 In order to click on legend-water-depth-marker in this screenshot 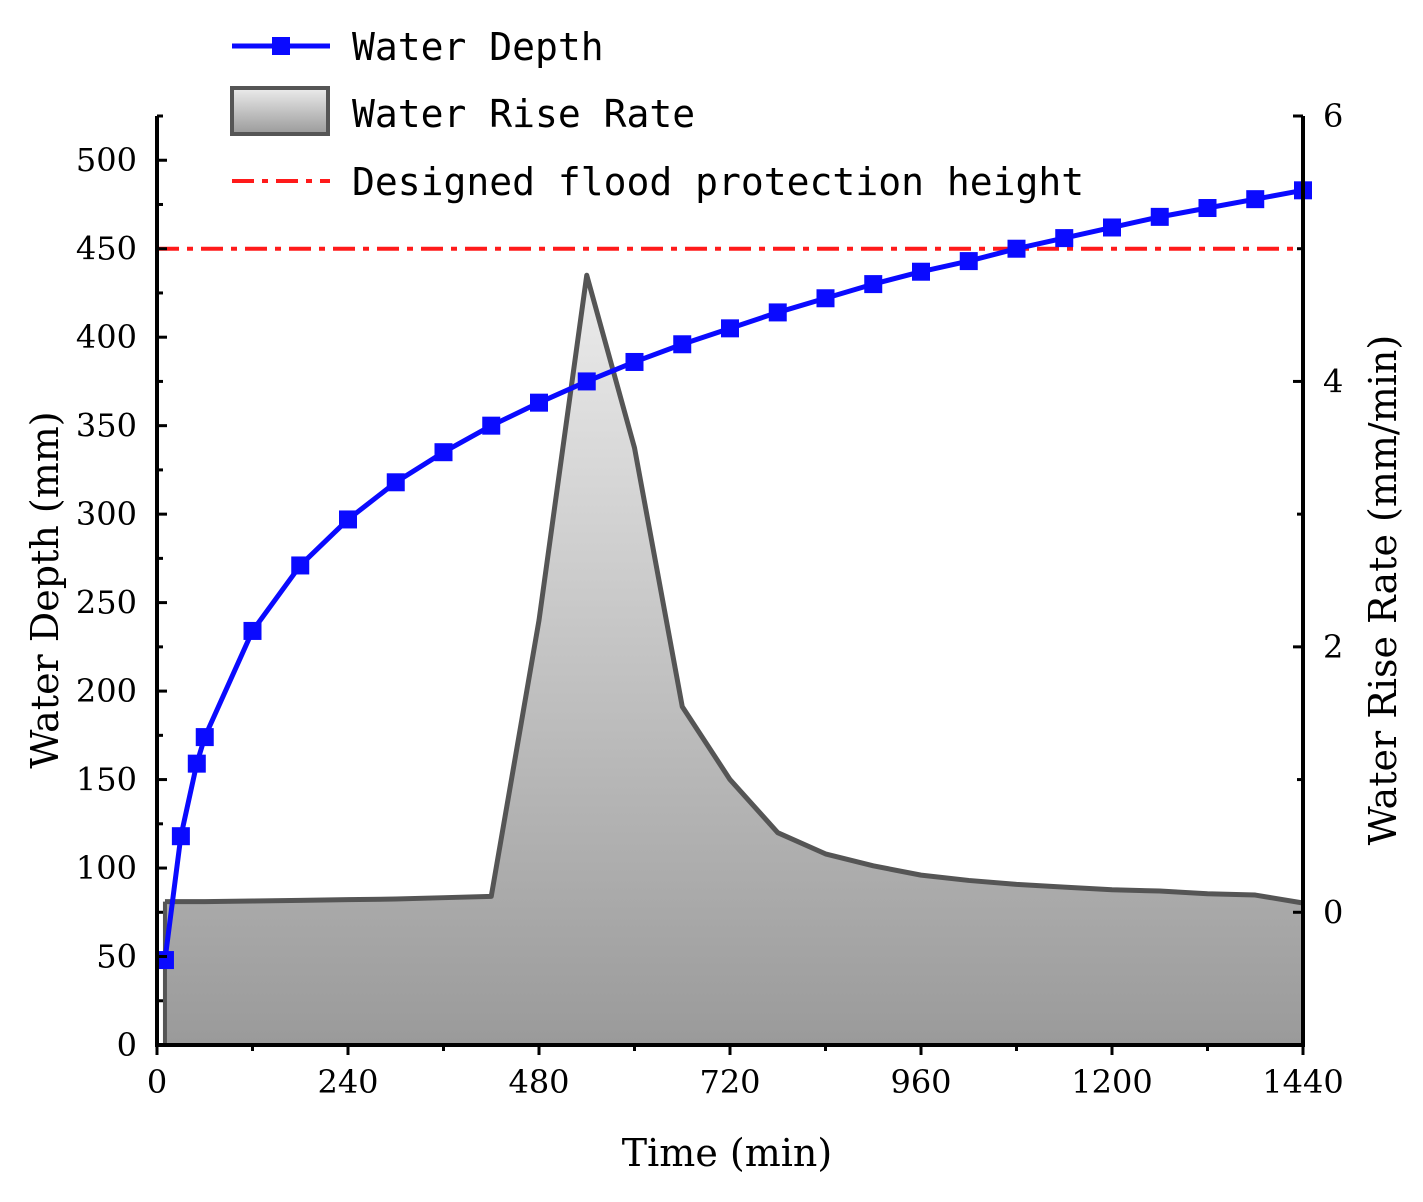, I will do `click(281, 46)`.